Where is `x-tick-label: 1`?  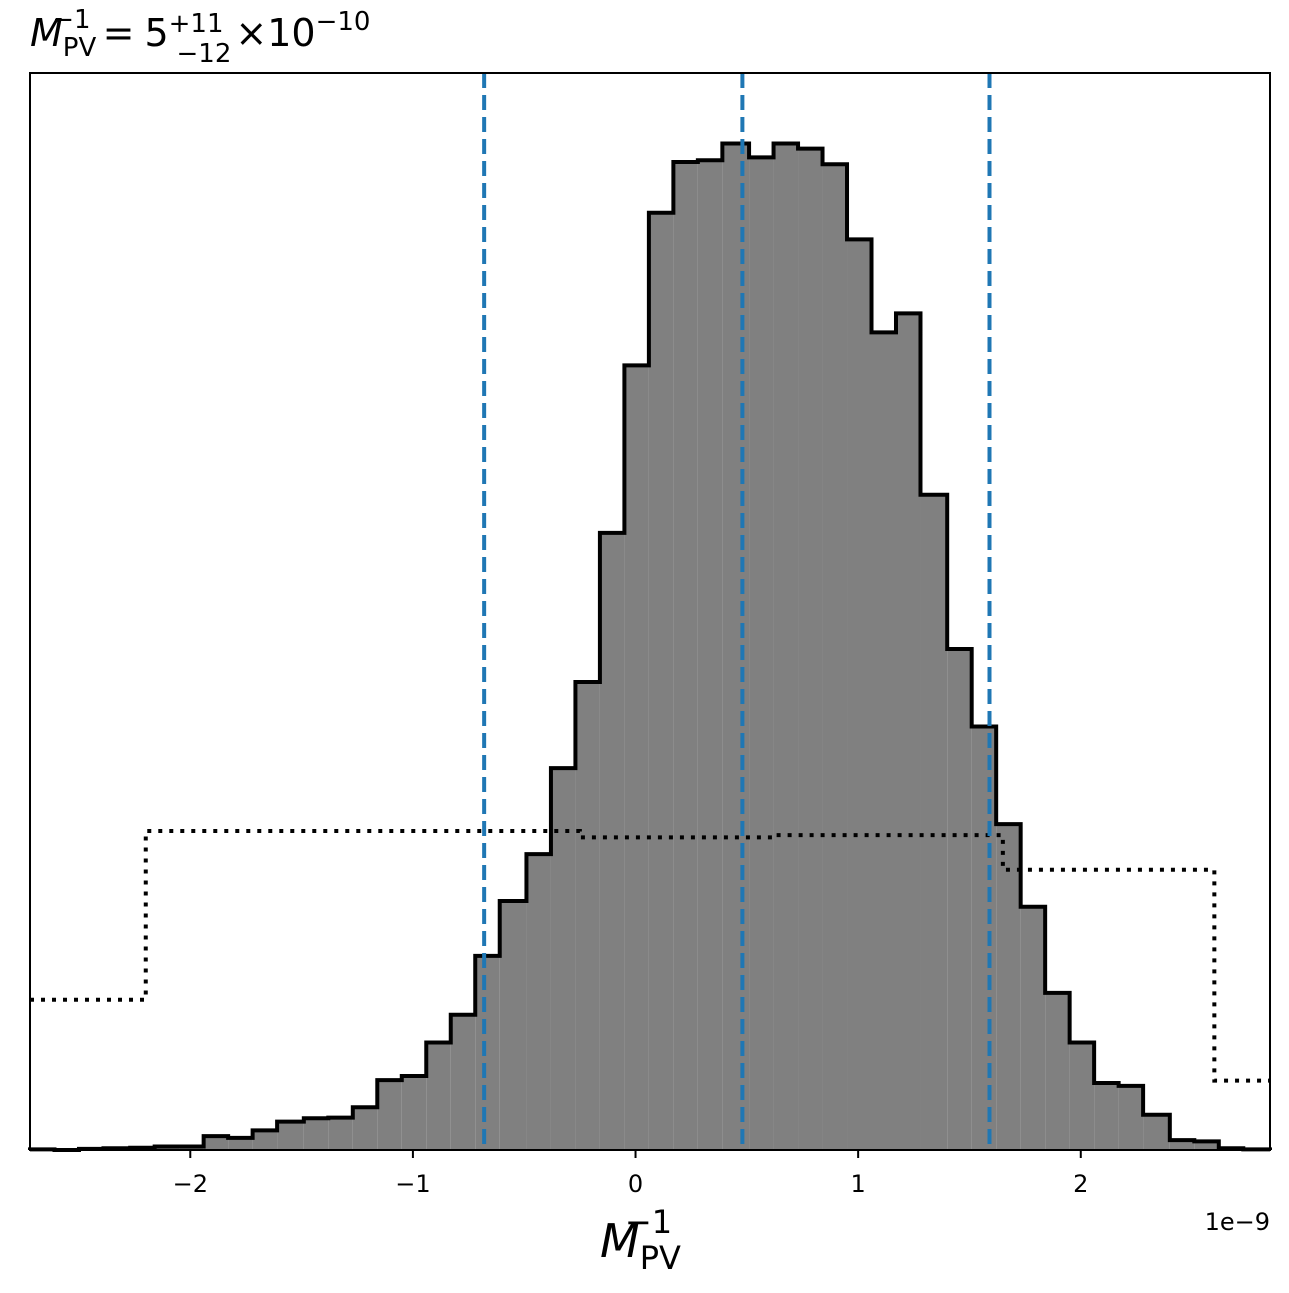
x-tick-label: 1 is located at coordinates (858, 1184).